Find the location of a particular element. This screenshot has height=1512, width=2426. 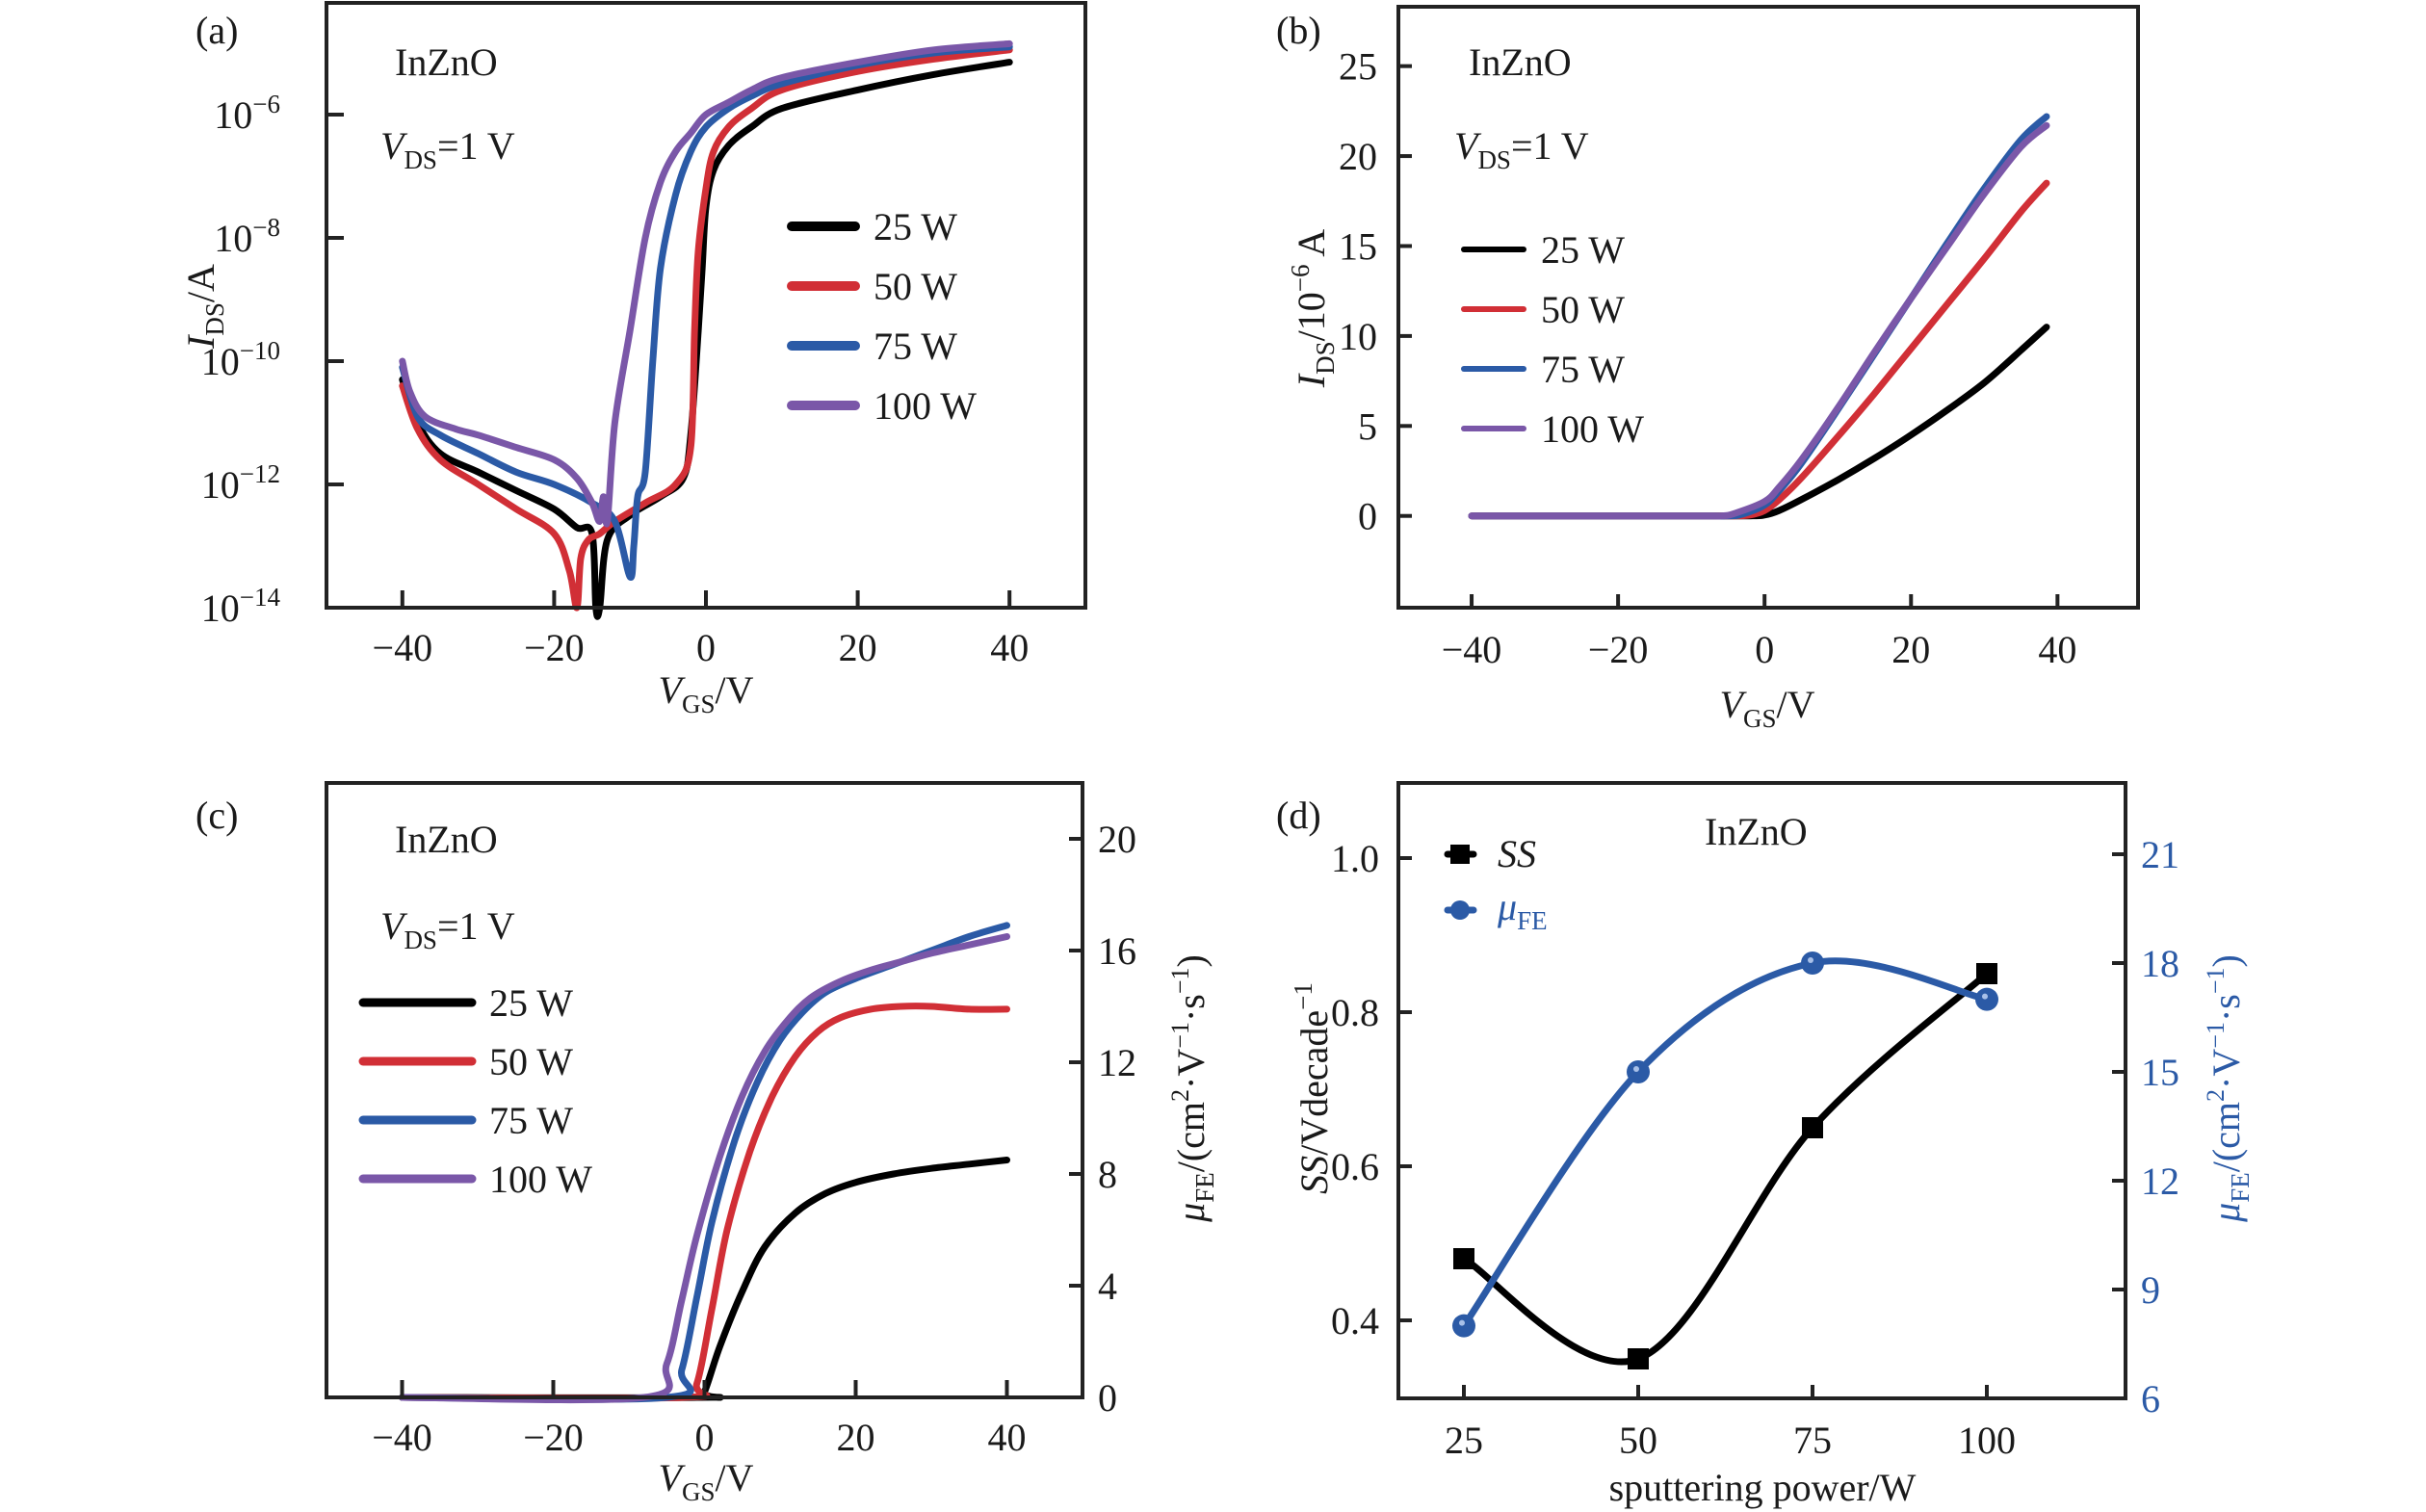

y-tick-label: 10⁻¹⁴ is located at coordinates (241, 606).